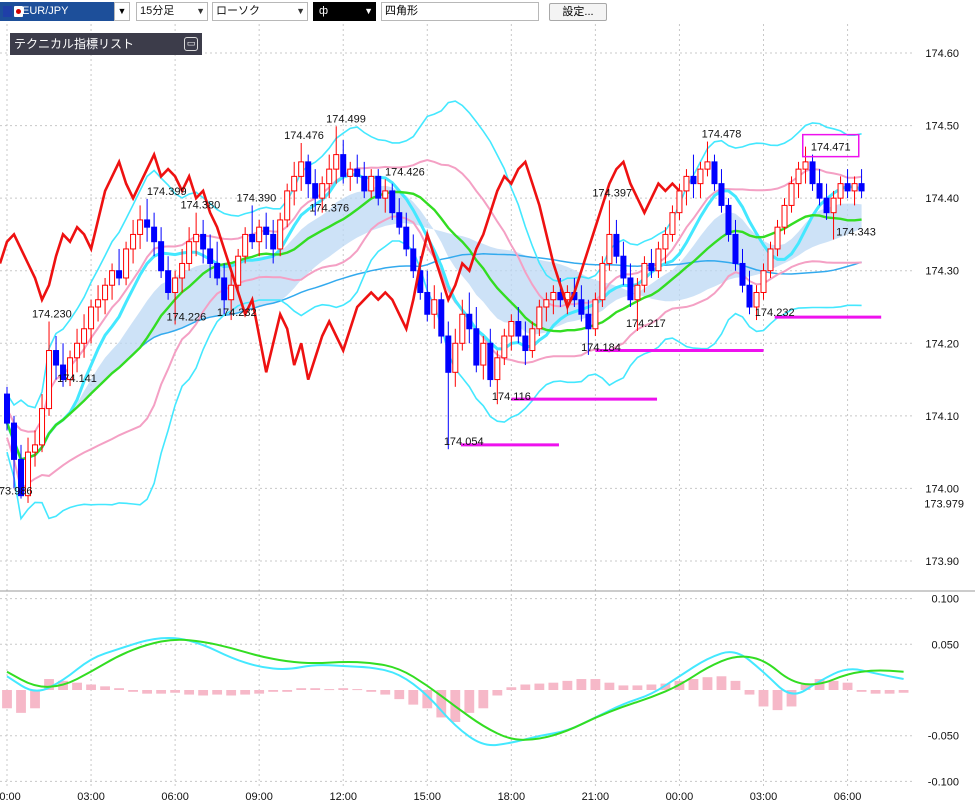 This screenshot has height=806, width=975. I want to click on x-tick-label: 18:00, so click(512, 797).